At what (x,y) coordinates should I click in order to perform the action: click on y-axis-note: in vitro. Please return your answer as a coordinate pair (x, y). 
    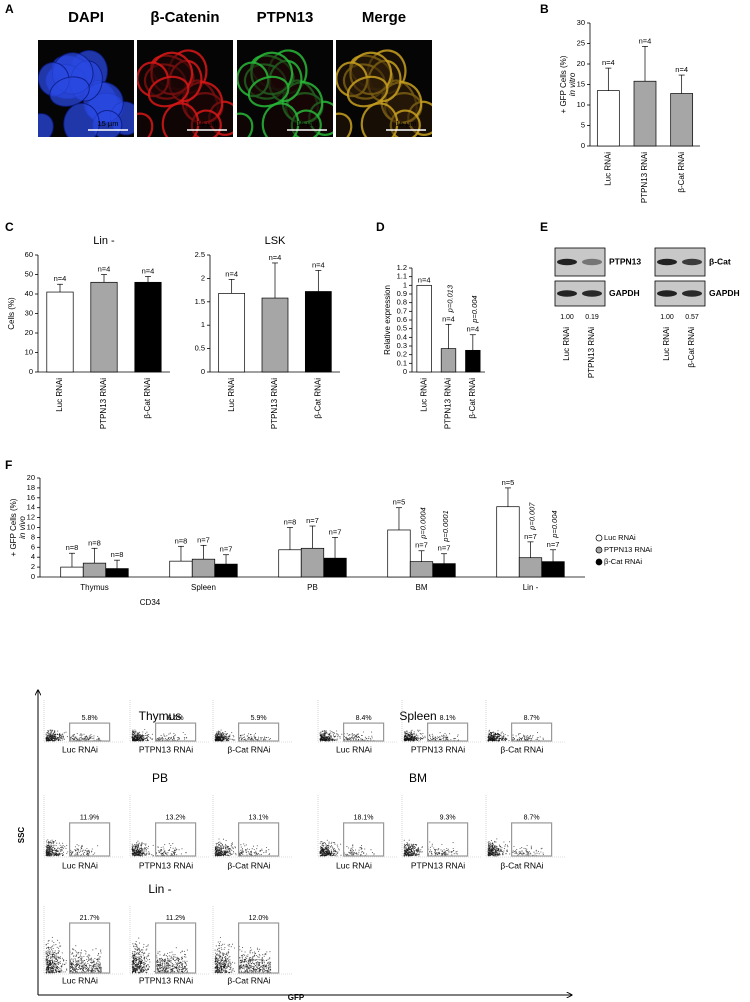
    Looking at the image, I should click on (572, 84).